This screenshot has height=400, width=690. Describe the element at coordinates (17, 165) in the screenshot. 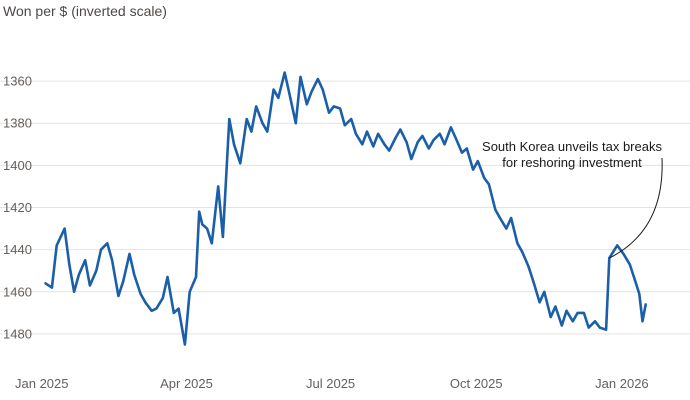

I see `y-tick-label: 1400` at that location.